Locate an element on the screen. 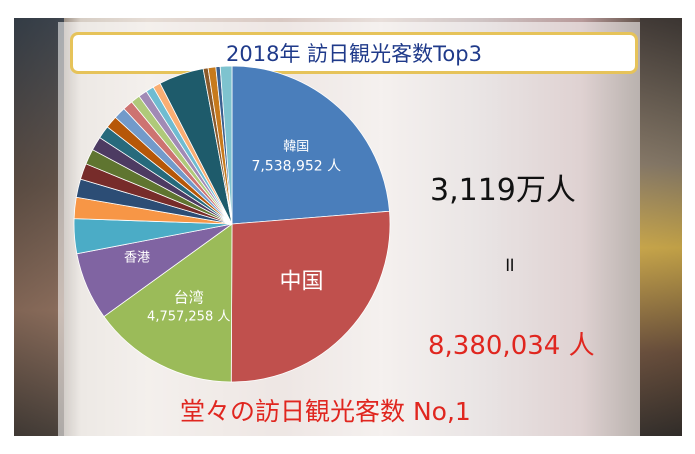 This screenshot has height=454, width=695. china-visitors: 8,380,034 人 is located at coordinates (511, 346).